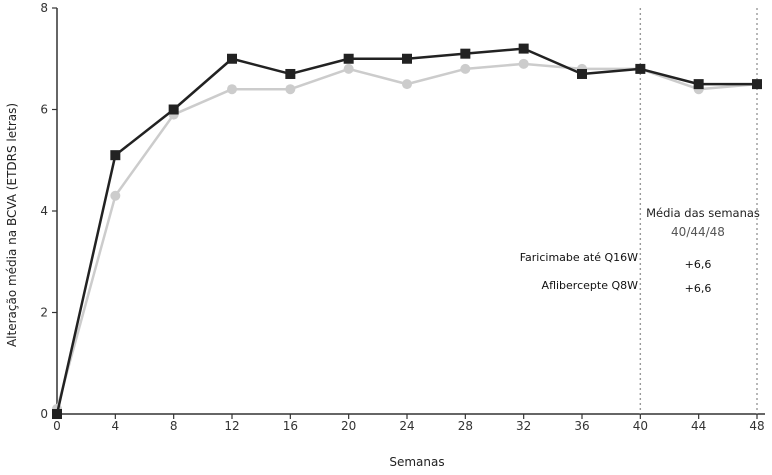  Describe the element at coordinates (12, 225) in the screenshot. I see `y-axis-title: Alteração média na BCVA (ETDRS letras)` at that location.